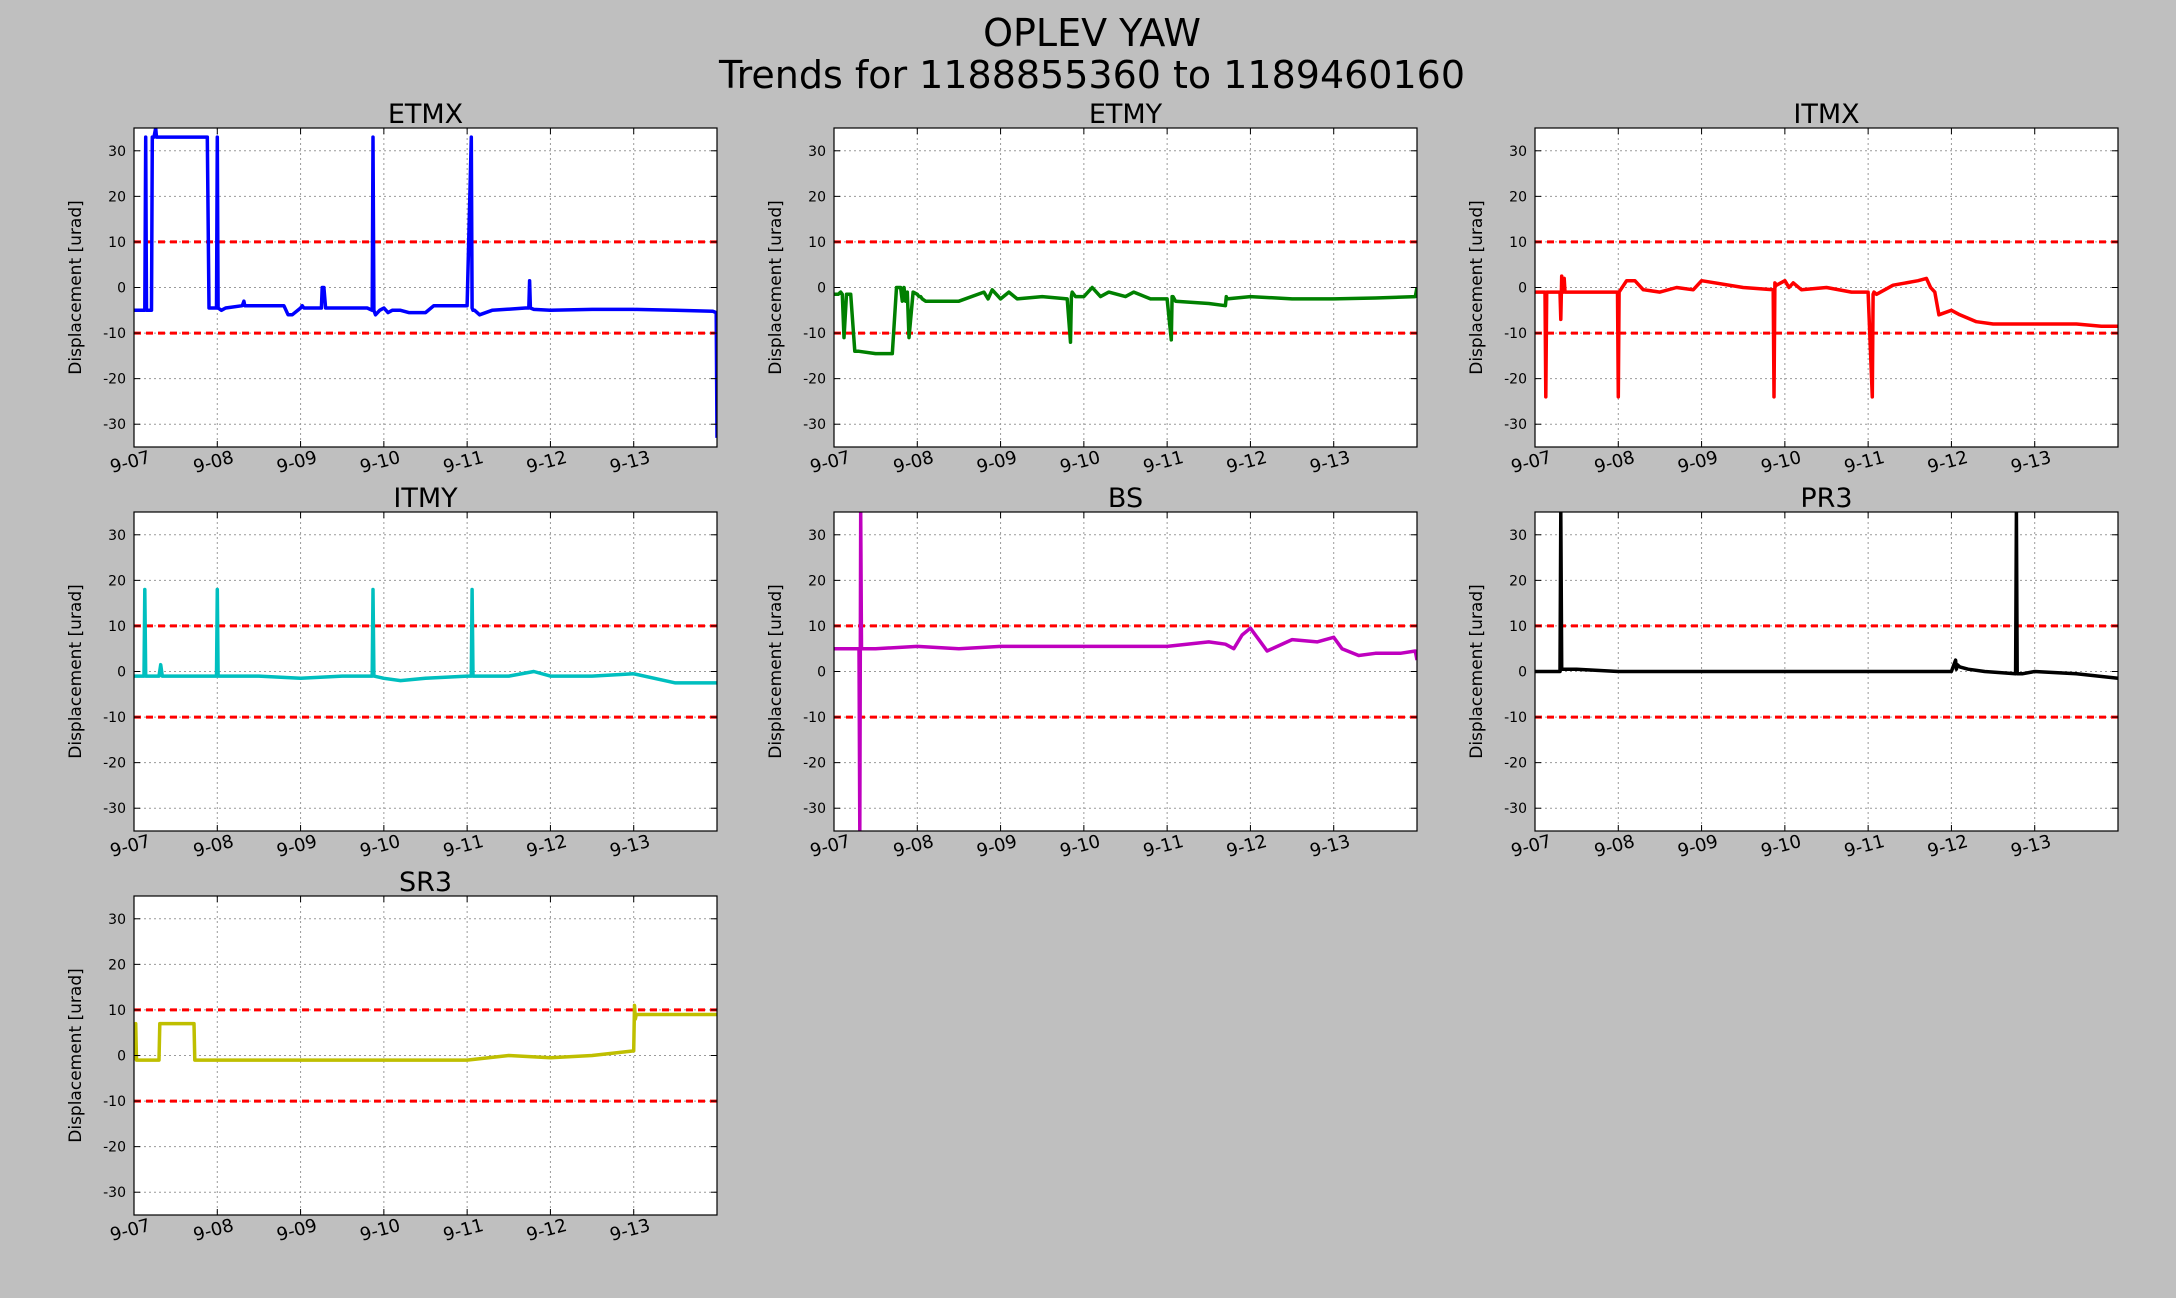 This screenshot has width=2176, height=1298. What do you see at coordinates (425, 283) in the screenshot?
I see `series-line-etmx` at bounding box center [425, 283].